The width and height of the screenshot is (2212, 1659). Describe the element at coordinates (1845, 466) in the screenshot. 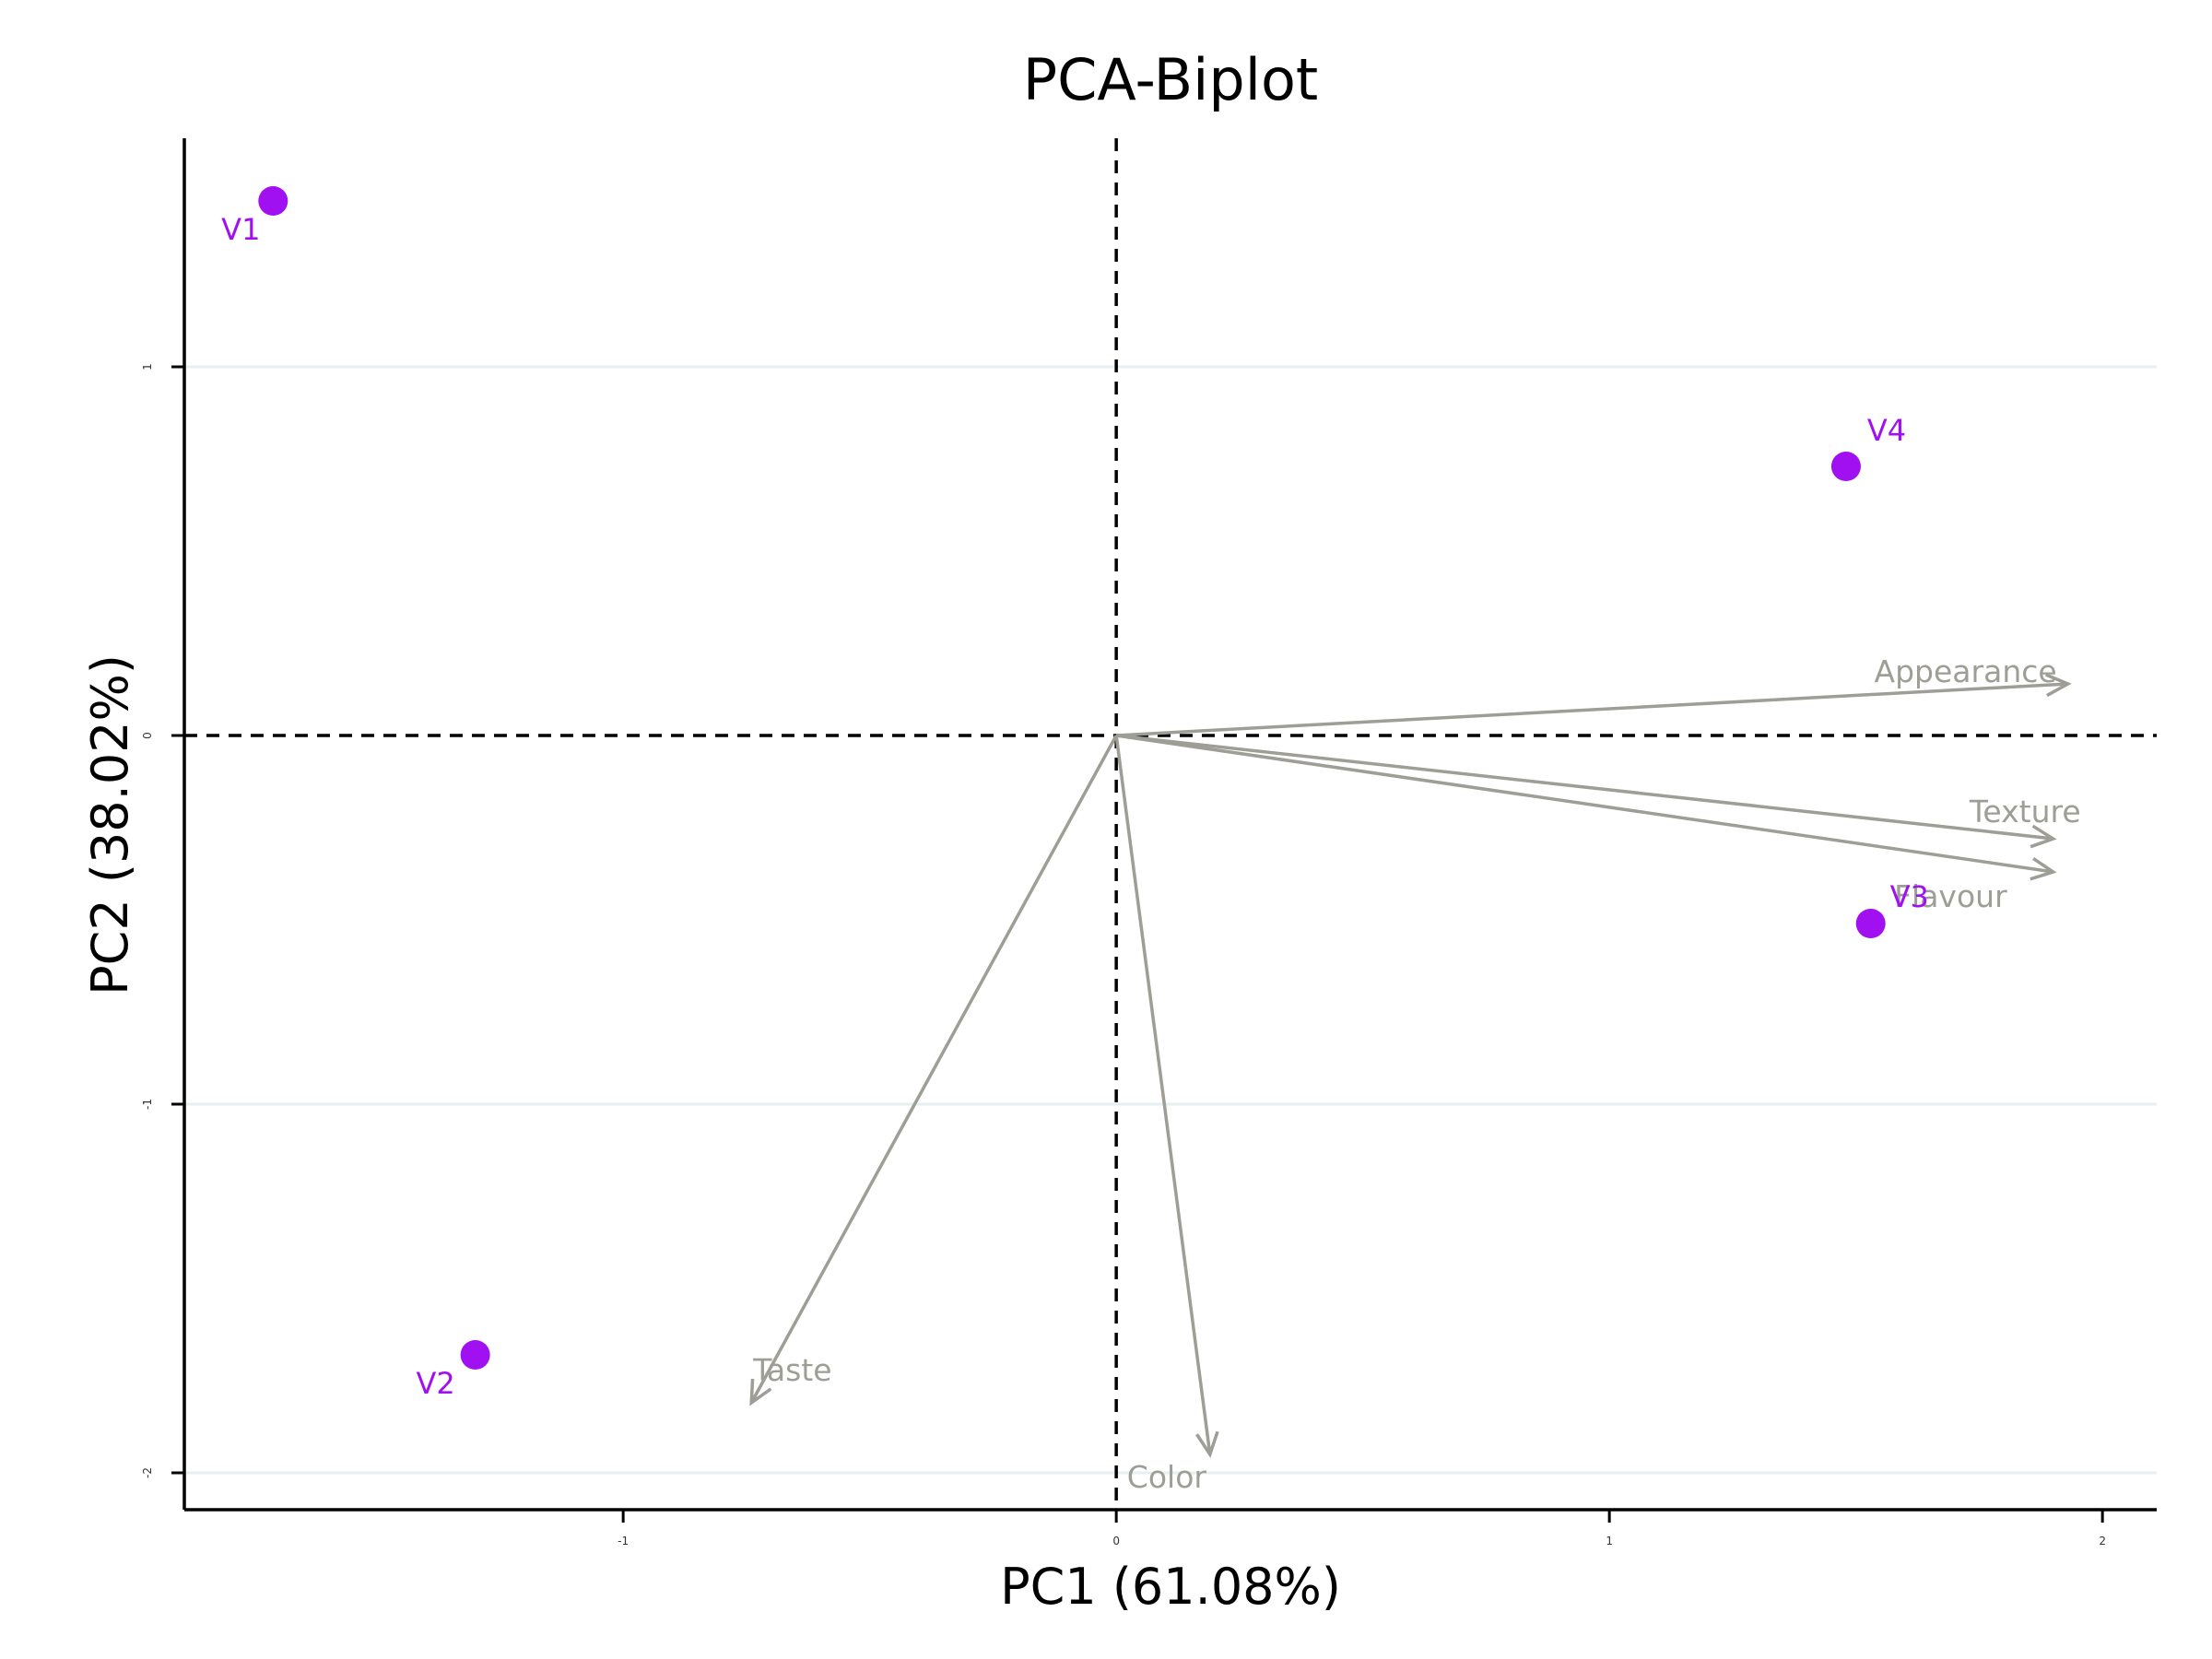

I see `point-v4` at that location.